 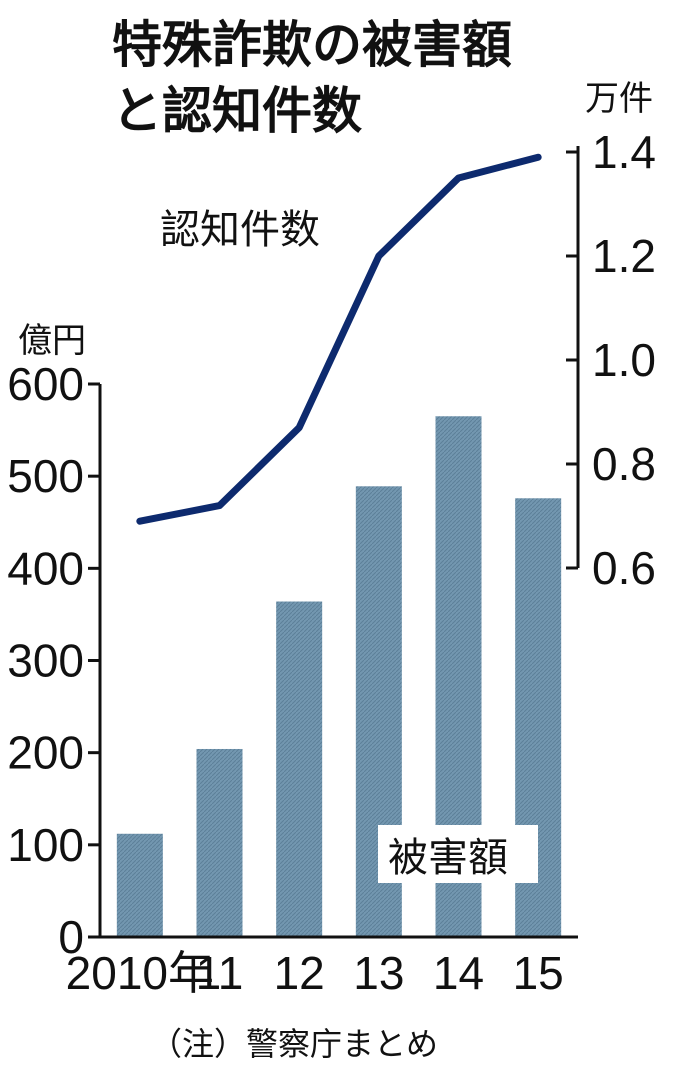 I want to click on damage-series-label: 被害額, so click(x=448, y=858).